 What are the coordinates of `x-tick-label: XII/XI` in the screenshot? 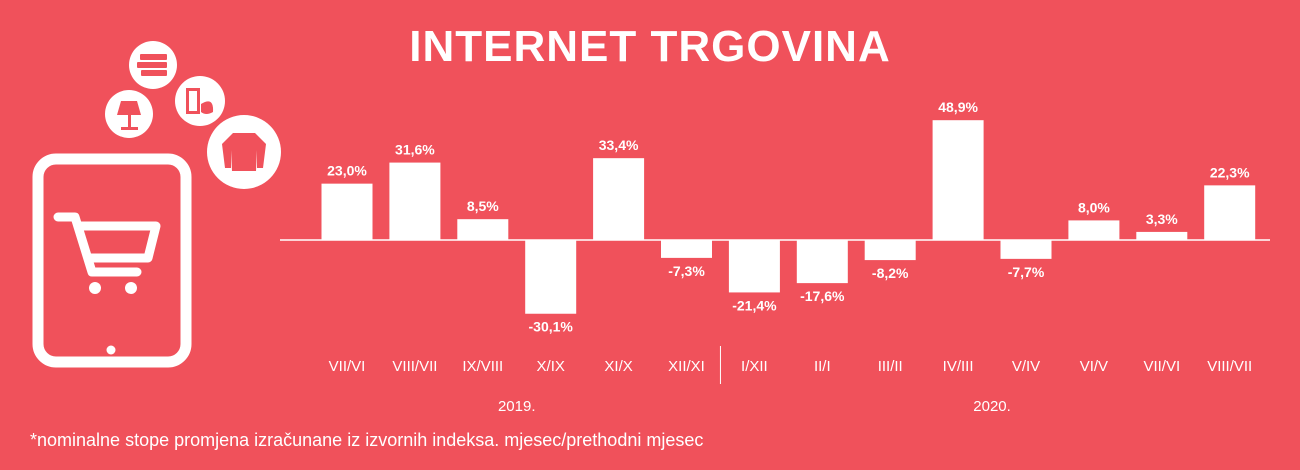 It's located at (686, 366).